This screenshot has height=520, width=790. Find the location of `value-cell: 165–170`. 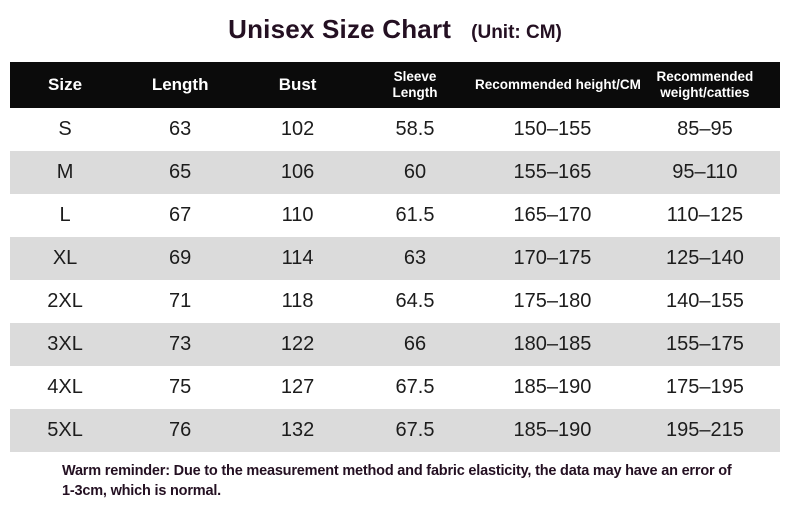

value-cell: 165–170 is located at coordinates (552, 215).